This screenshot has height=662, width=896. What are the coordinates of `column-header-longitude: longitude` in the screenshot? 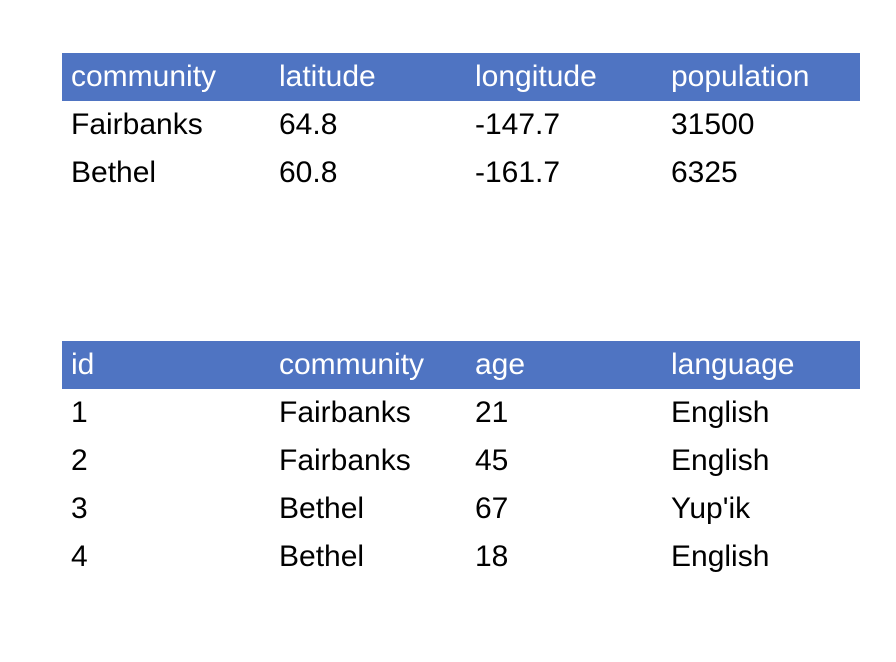 It's located at (564, 77).